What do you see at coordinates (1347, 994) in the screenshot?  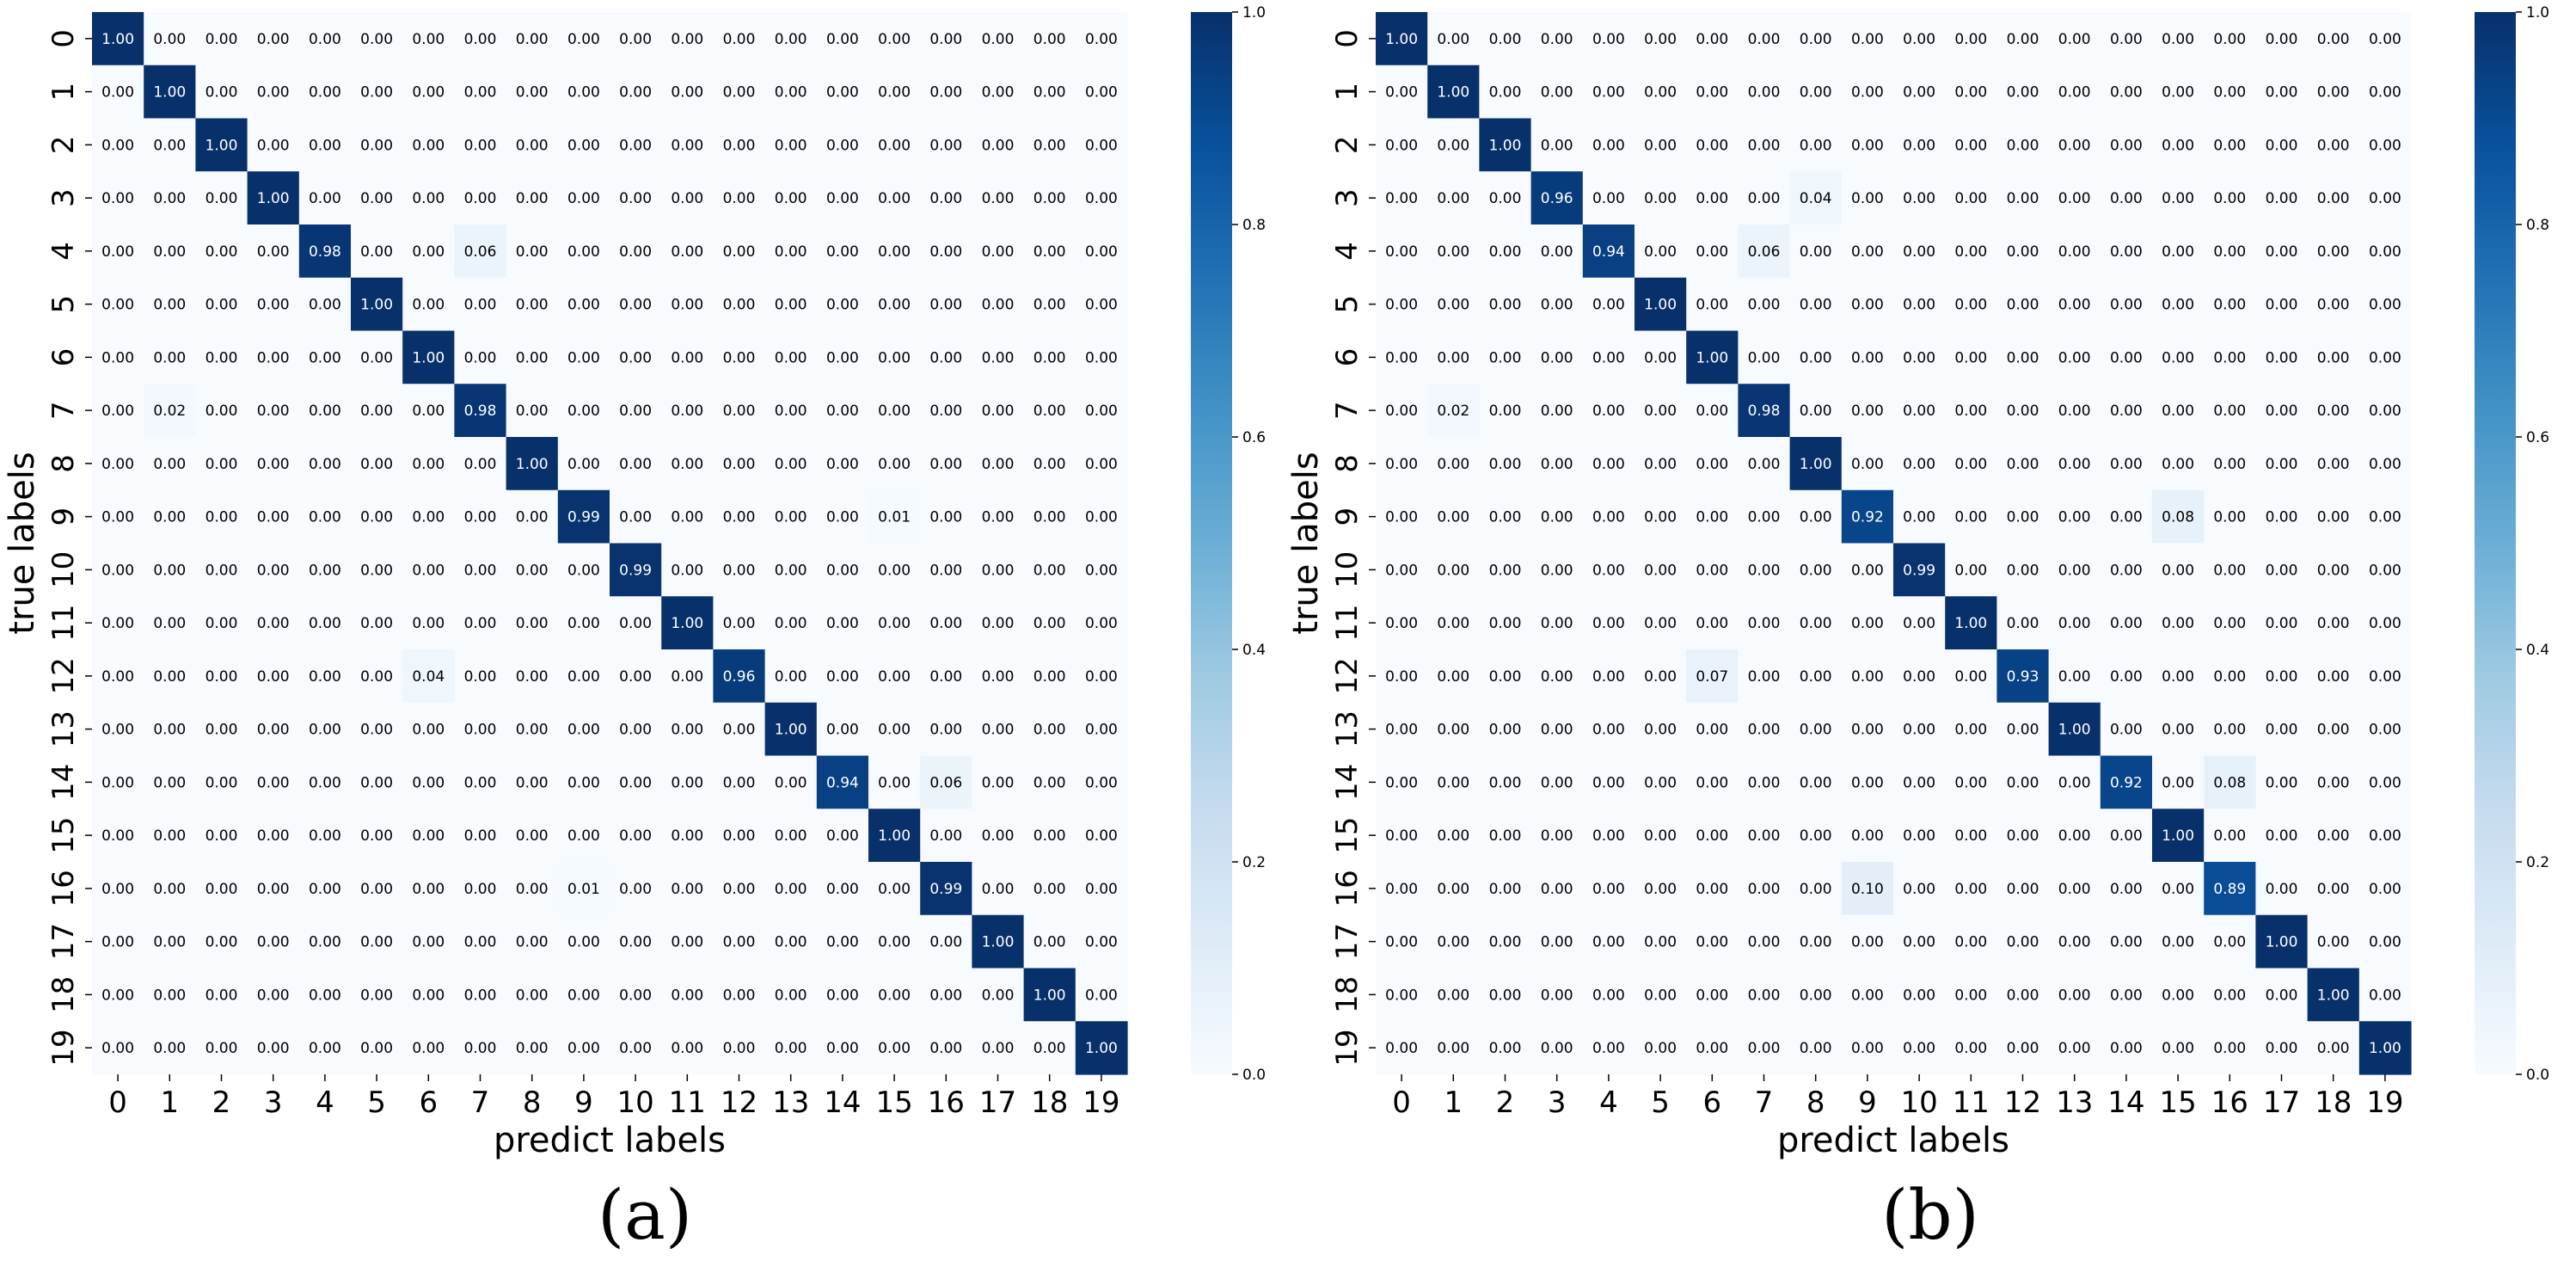 I see `y-tick-label: 18` at bounding box center [1347, 994].